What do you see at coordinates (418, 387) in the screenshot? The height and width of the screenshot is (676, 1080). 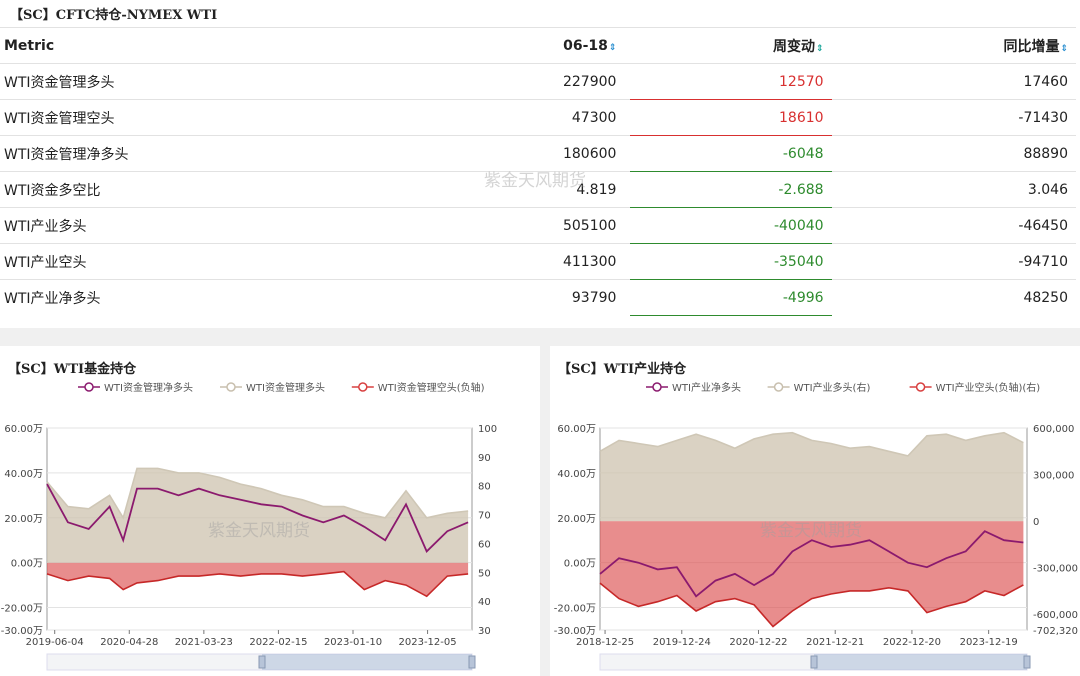 I see `legend-item: WTI资金管理空头(负轴)` at bounding box center [418, 387].